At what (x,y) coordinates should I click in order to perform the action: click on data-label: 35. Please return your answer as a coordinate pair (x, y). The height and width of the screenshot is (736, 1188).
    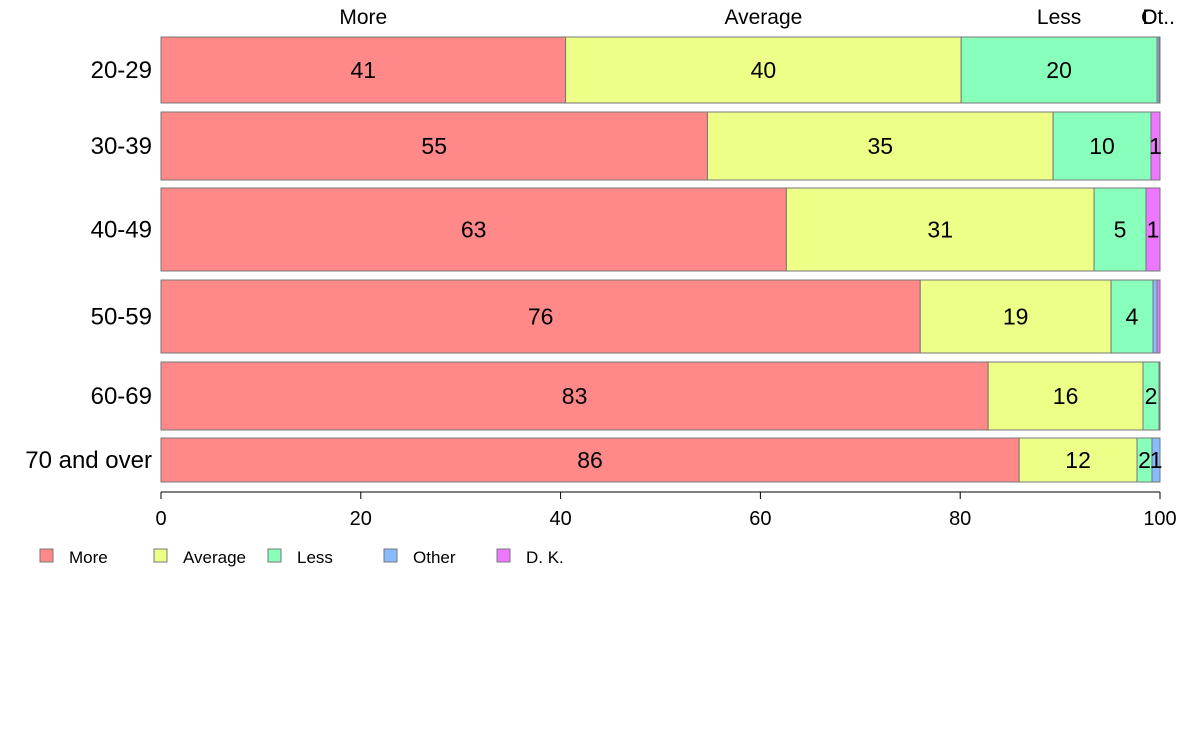
    Looking at the image, I should click on (880, 146).